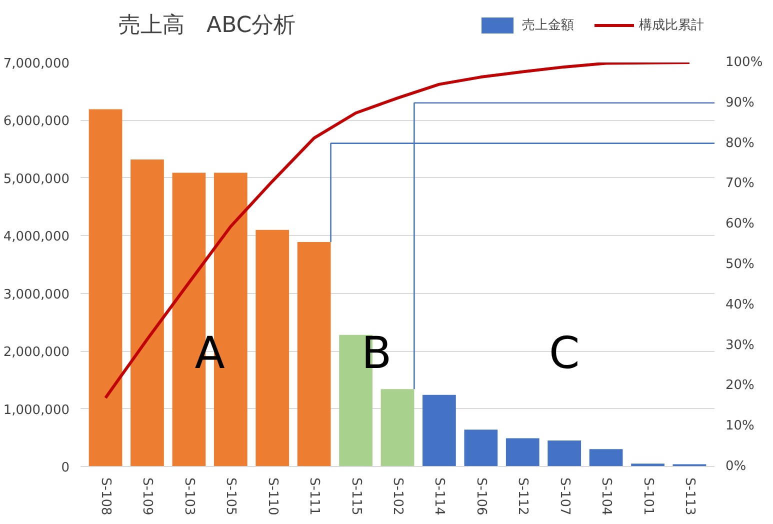  What do you see at coordinates (106, 497) in the screenshot?
I see `x-tick-label: S-108` at bounding box center [106, 497].